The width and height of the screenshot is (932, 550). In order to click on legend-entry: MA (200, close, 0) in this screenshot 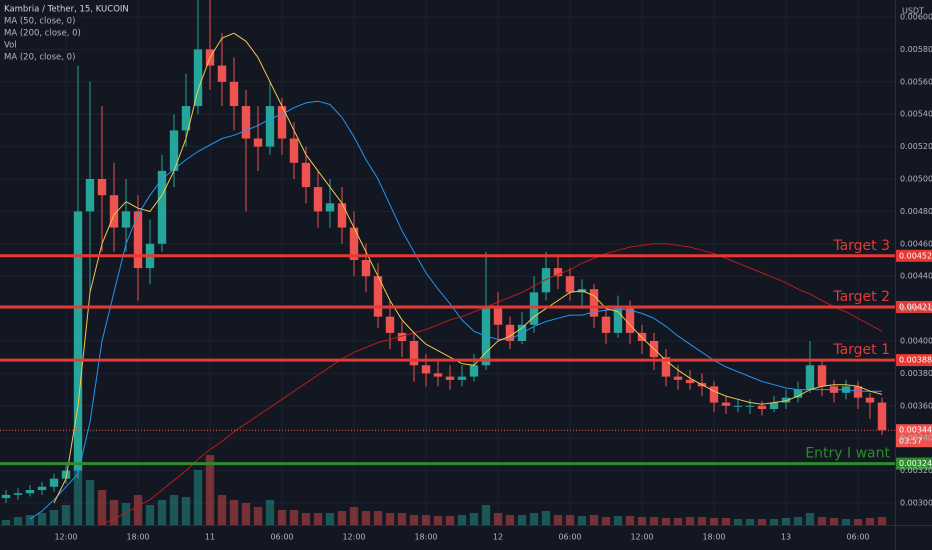, I will do `click(42, 34)`.